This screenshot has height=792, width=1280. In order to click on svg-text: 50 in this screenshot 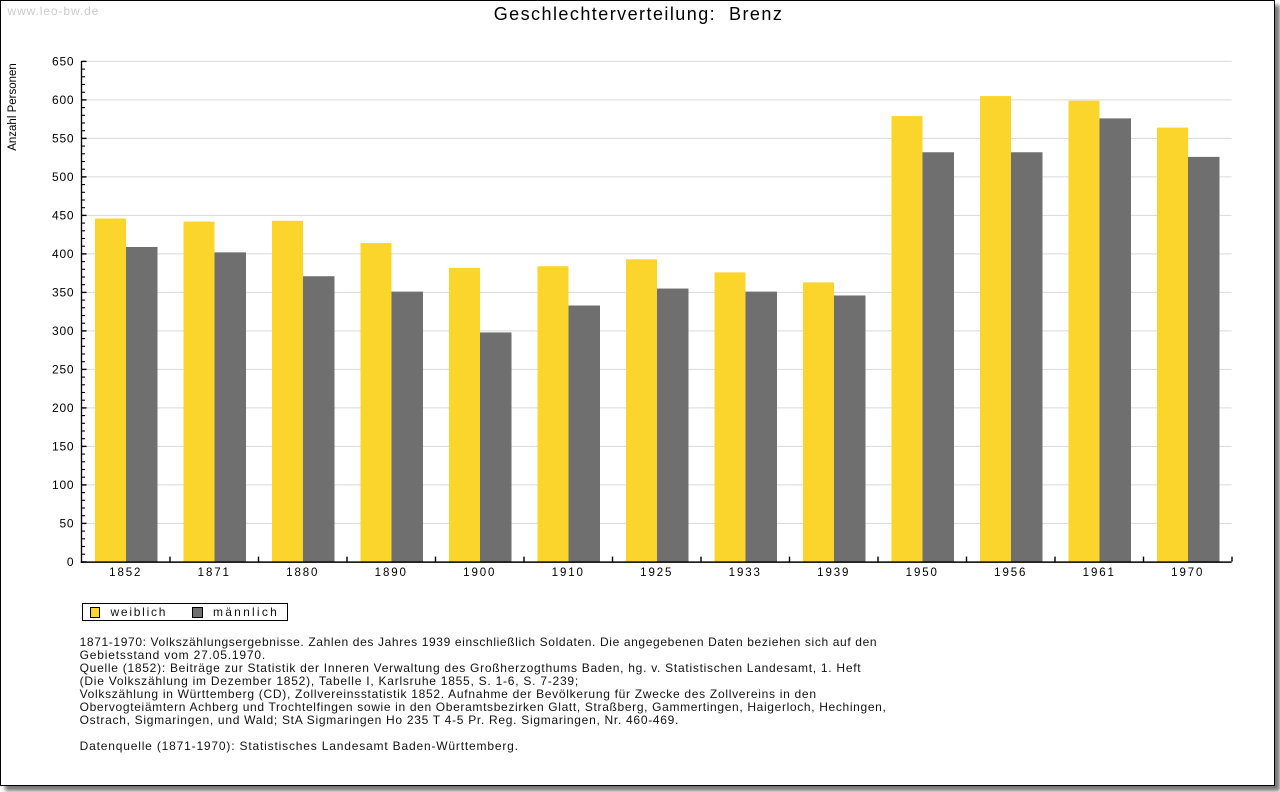, I will do `click(66, 524)`.